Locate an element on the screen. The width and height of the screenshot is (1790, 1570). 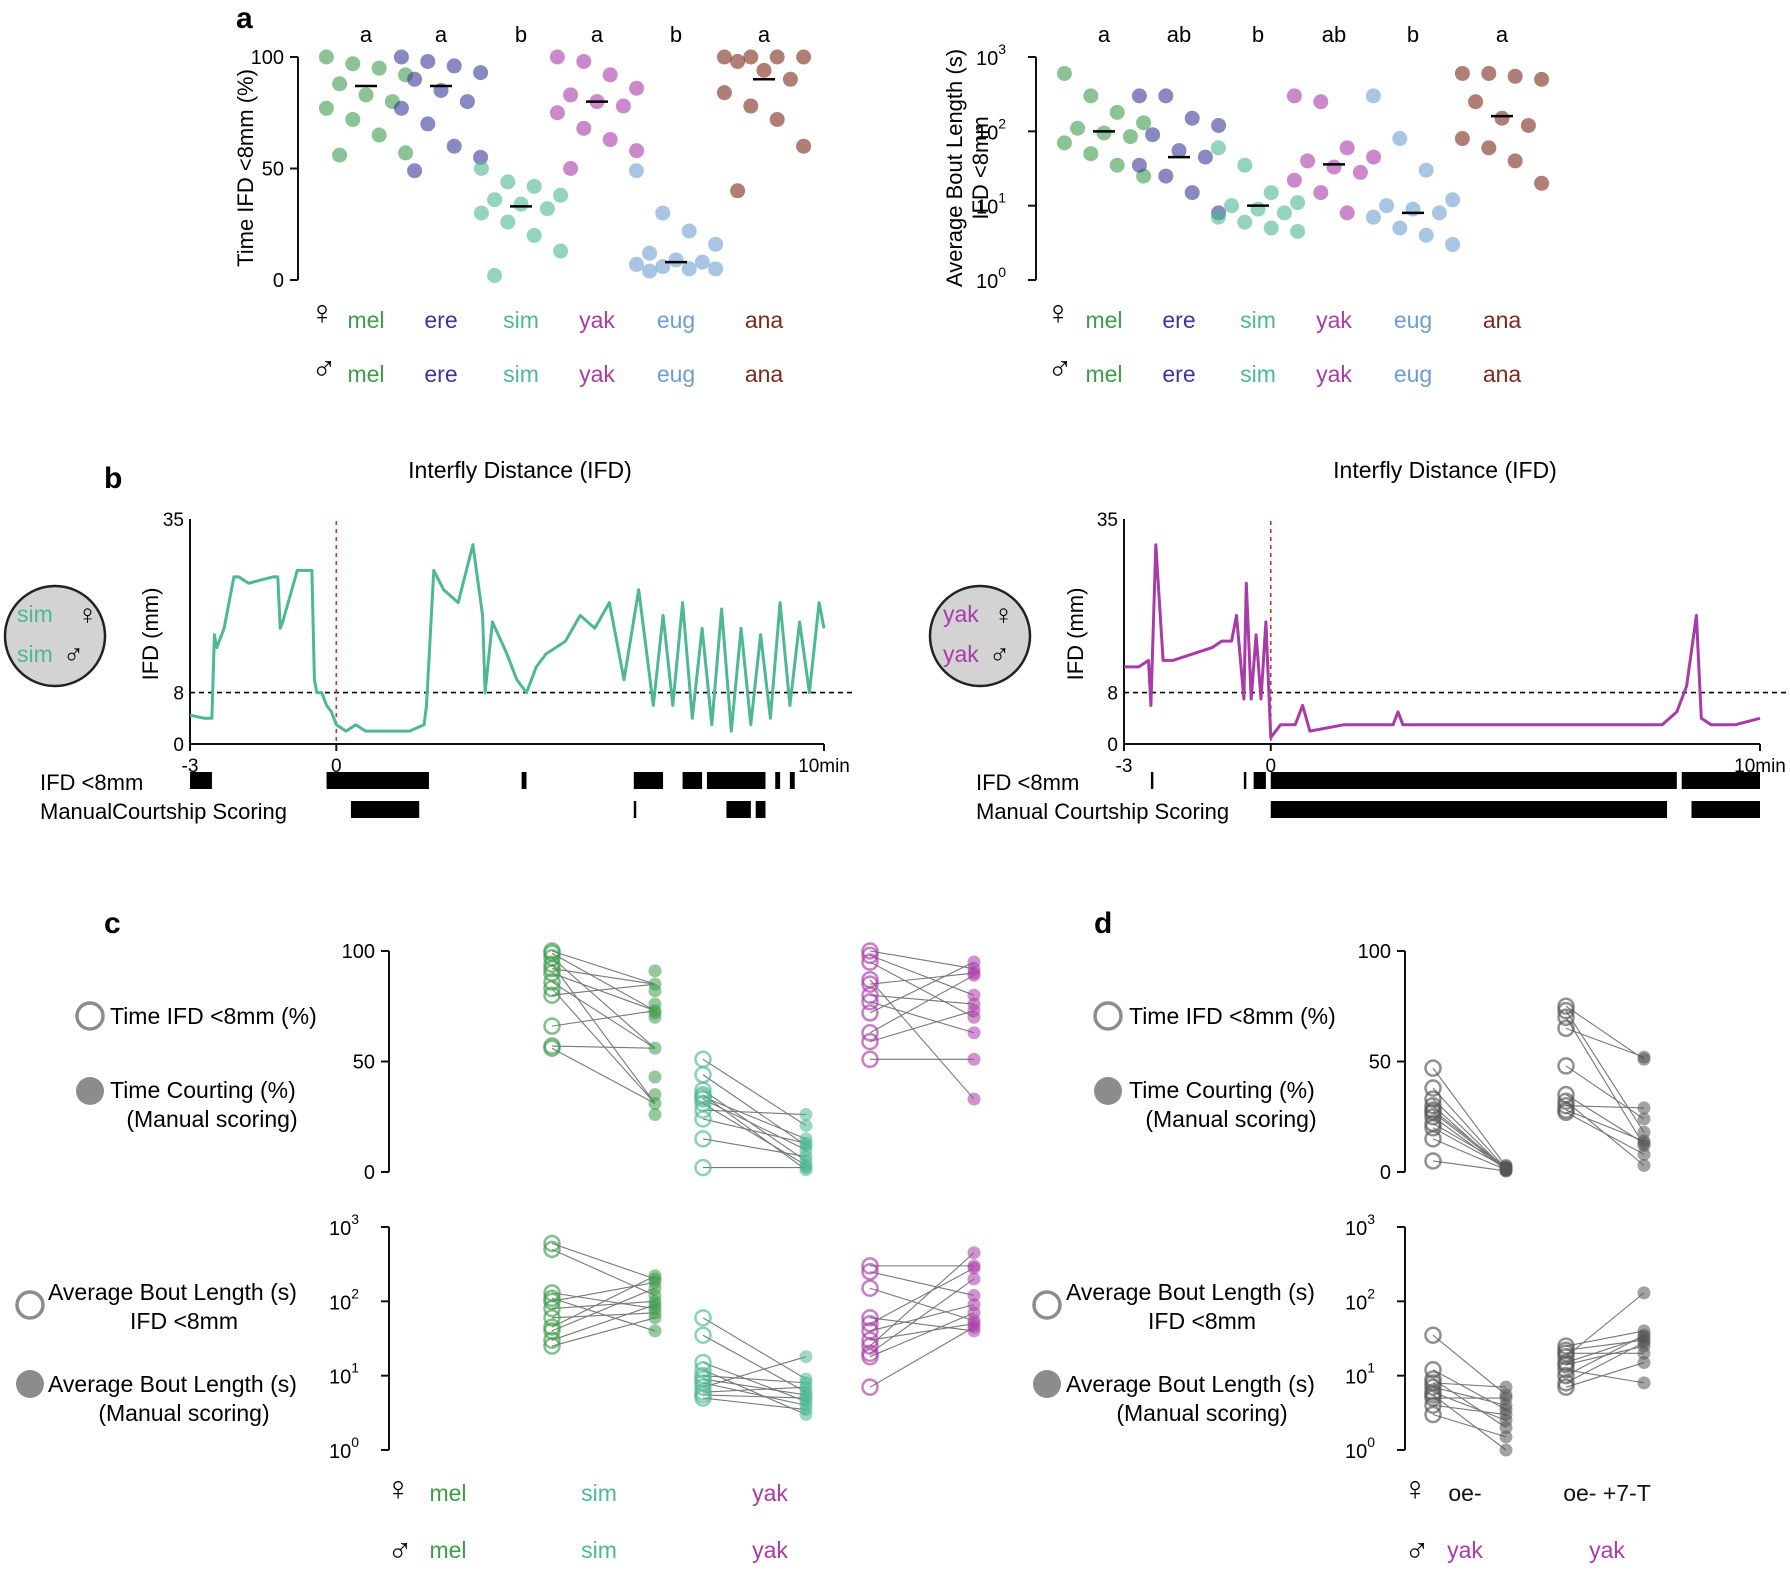
paired-5-y-tick-label: 10³ is located at coordinates (344, 1225).